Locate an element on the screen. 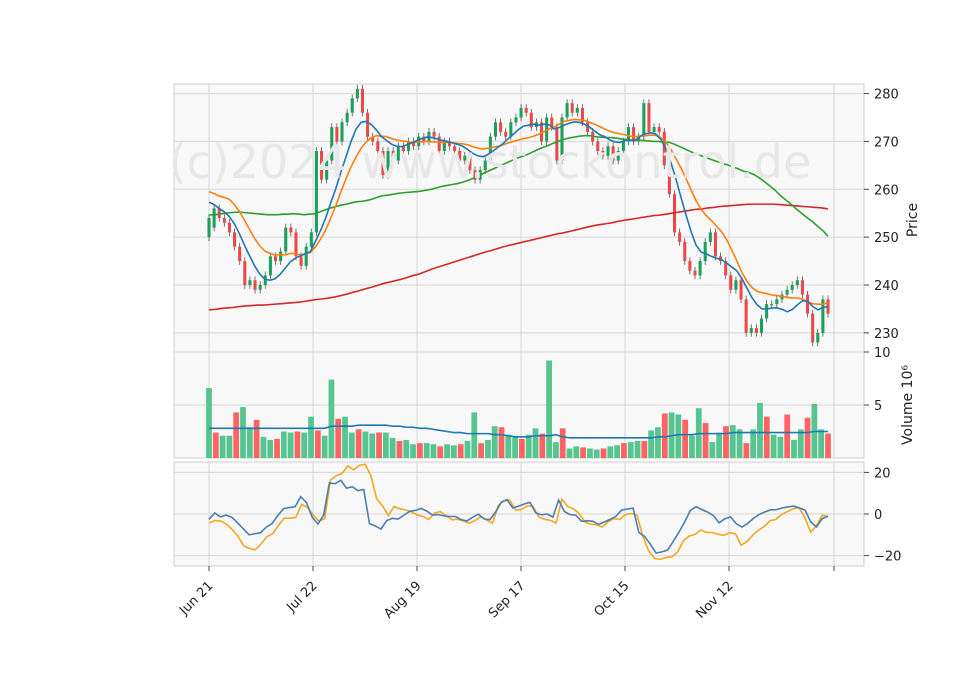 The height and width of the screenshot is (694, 960). oscillator-orange-line is located at coordinates (518, 512).